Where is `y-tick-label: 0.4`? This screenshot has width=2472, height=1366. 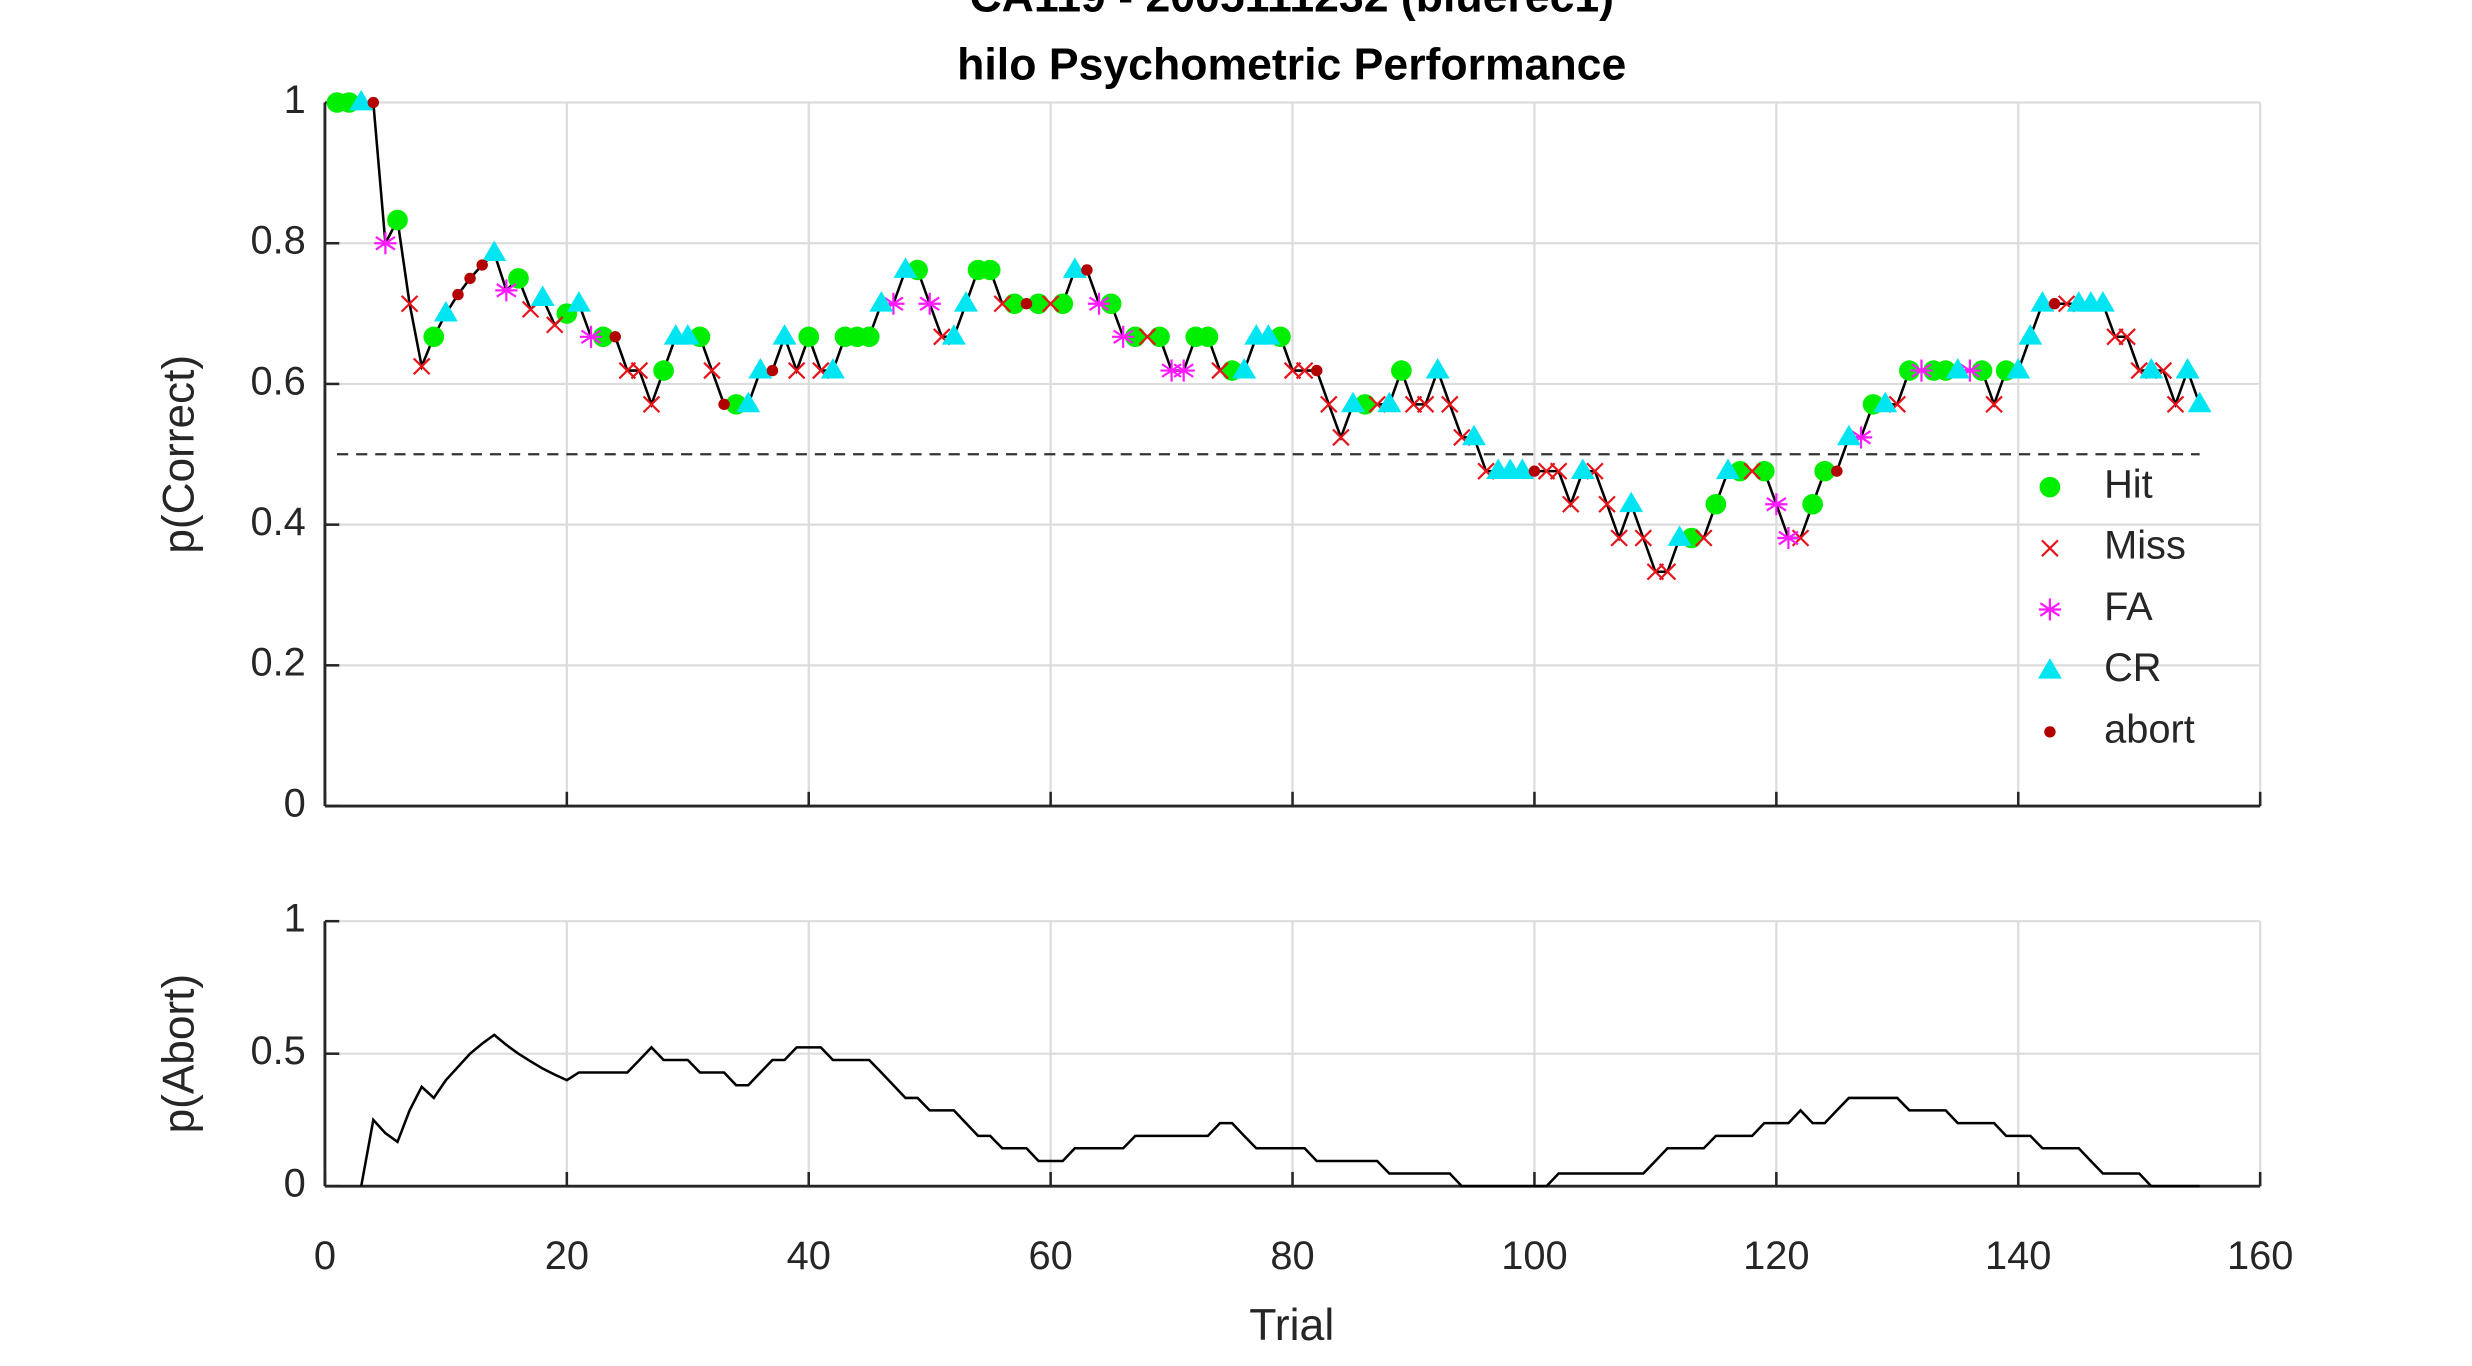
y-tick-label: 0.4 is located at coordinates (277, 522).